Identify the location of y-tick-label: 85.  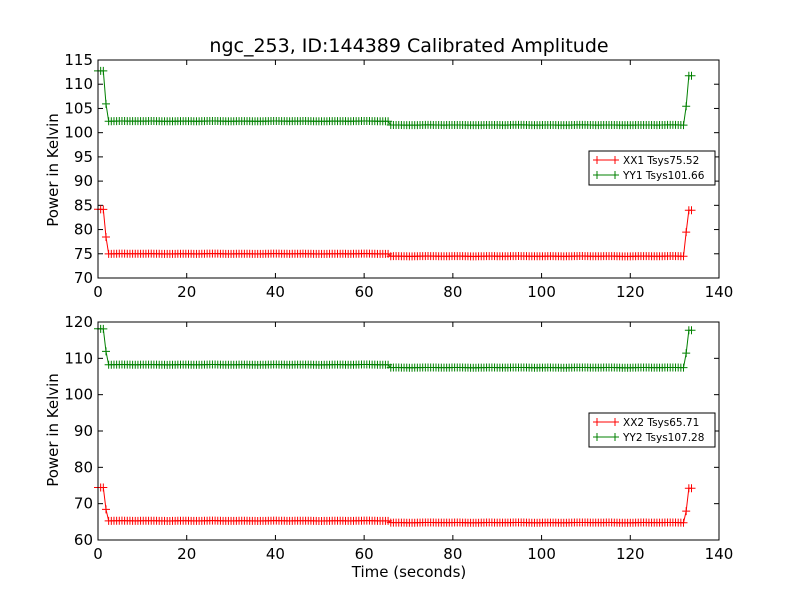
(83, 205).